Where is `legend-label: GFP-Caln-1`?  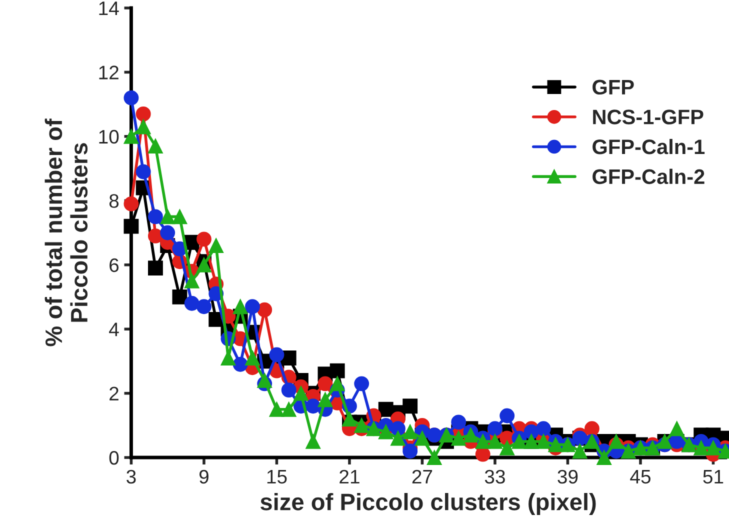 legend-label: GFP-Caln-1 is located at coordinates (648, 146).